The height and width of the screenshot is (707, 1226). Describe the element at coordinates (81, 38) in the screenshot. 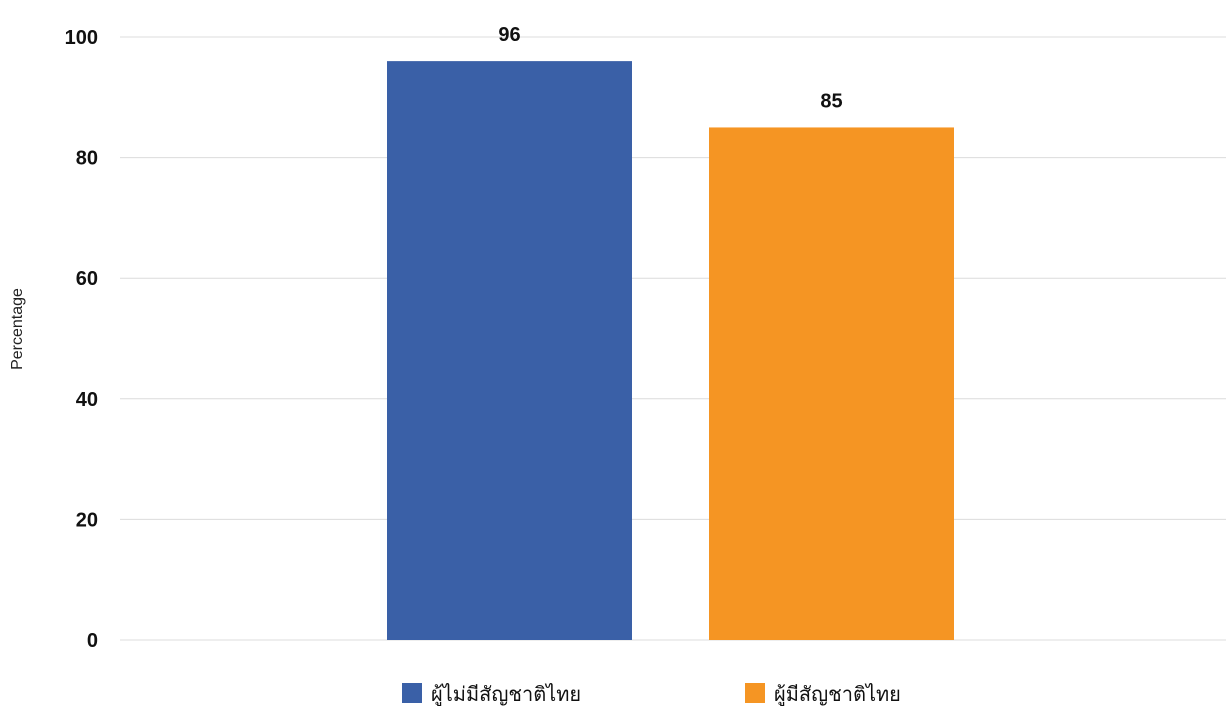

I see `y-tick-label: 100` at that location.